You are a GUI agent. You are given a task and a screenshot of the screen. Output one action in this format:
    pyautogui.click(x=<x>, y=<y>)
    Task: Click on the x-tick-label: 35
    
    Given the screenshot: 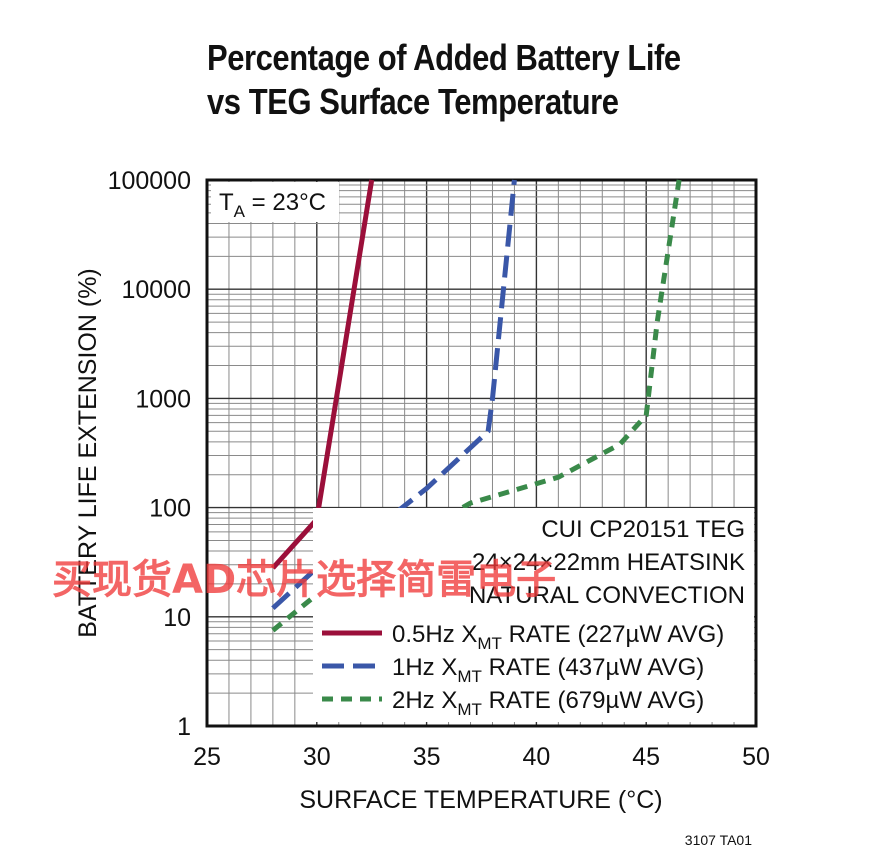 What is the action you would take?
    pyautogui.click(x=427, y=757)
    